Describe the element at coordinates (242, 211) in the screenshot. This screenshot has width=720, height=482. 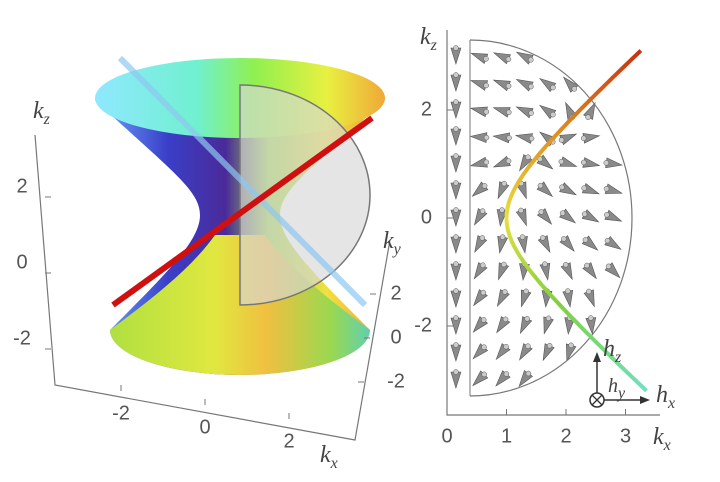
I see `red-line` at that location.